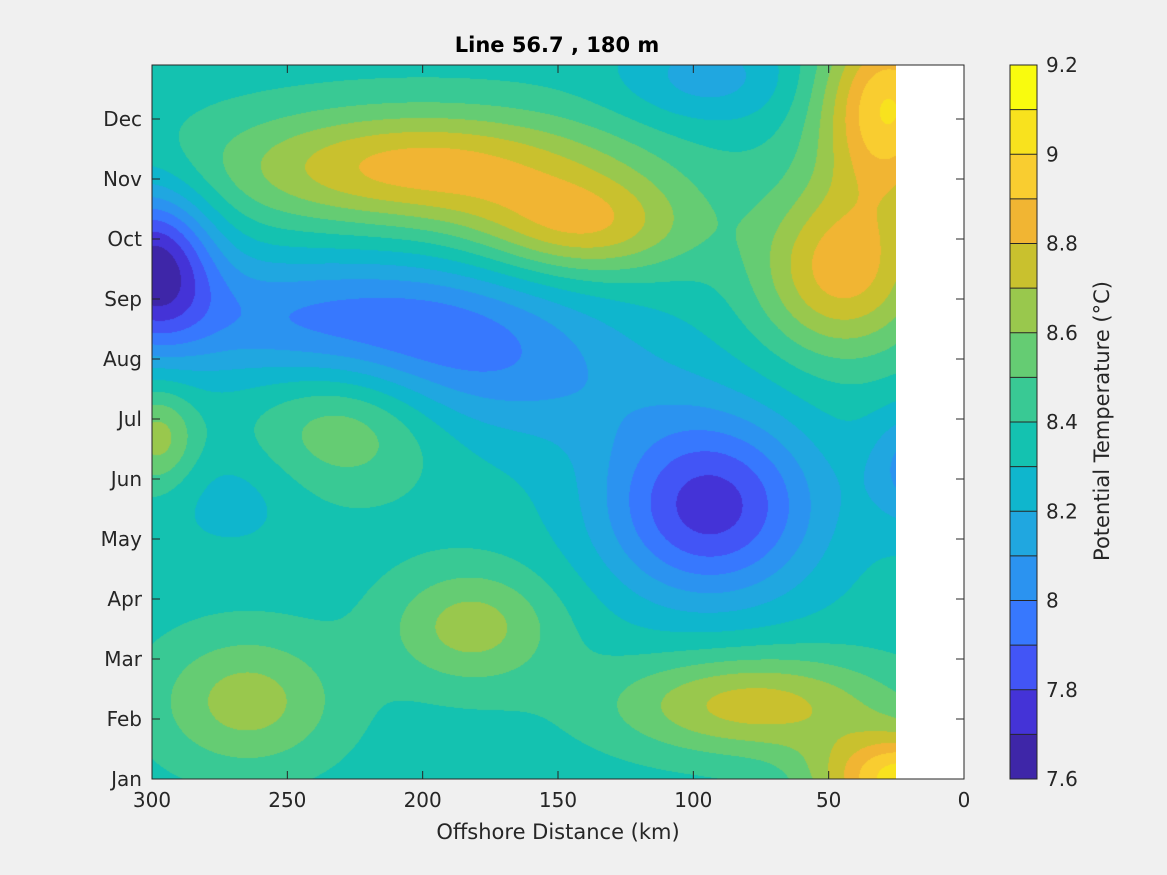 This screenshot has width=1167, height=875. I want to click on colorbar: 7.6 7.8 8 8.2 8.4 8.6 8.8 9 9.2, so click(1043, 422).